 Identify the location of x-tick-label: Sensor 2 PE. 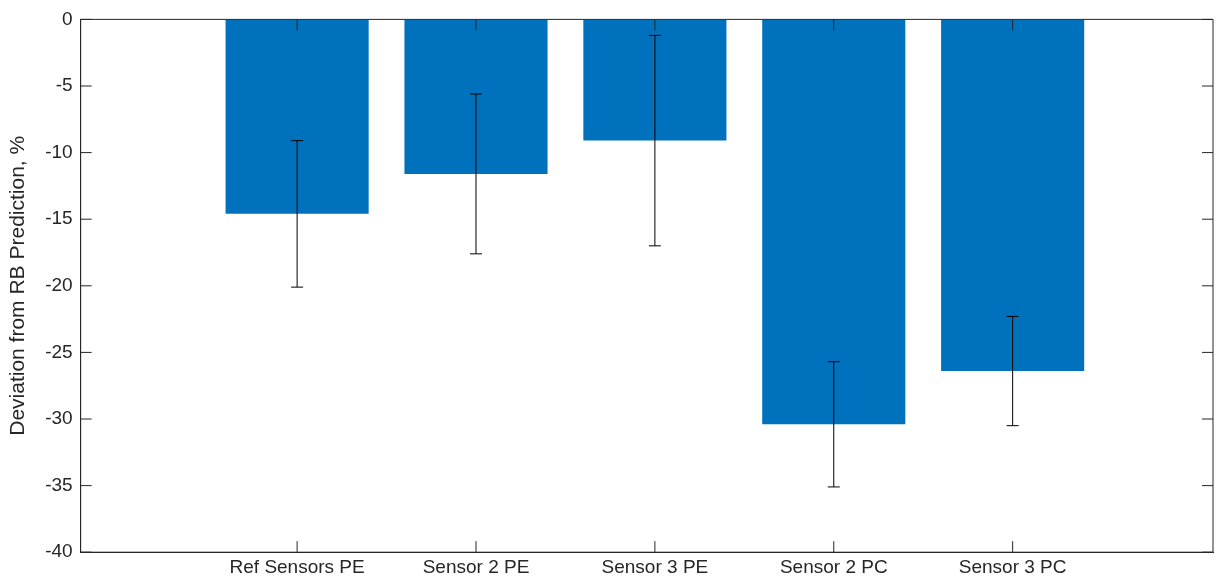
(476, 566).